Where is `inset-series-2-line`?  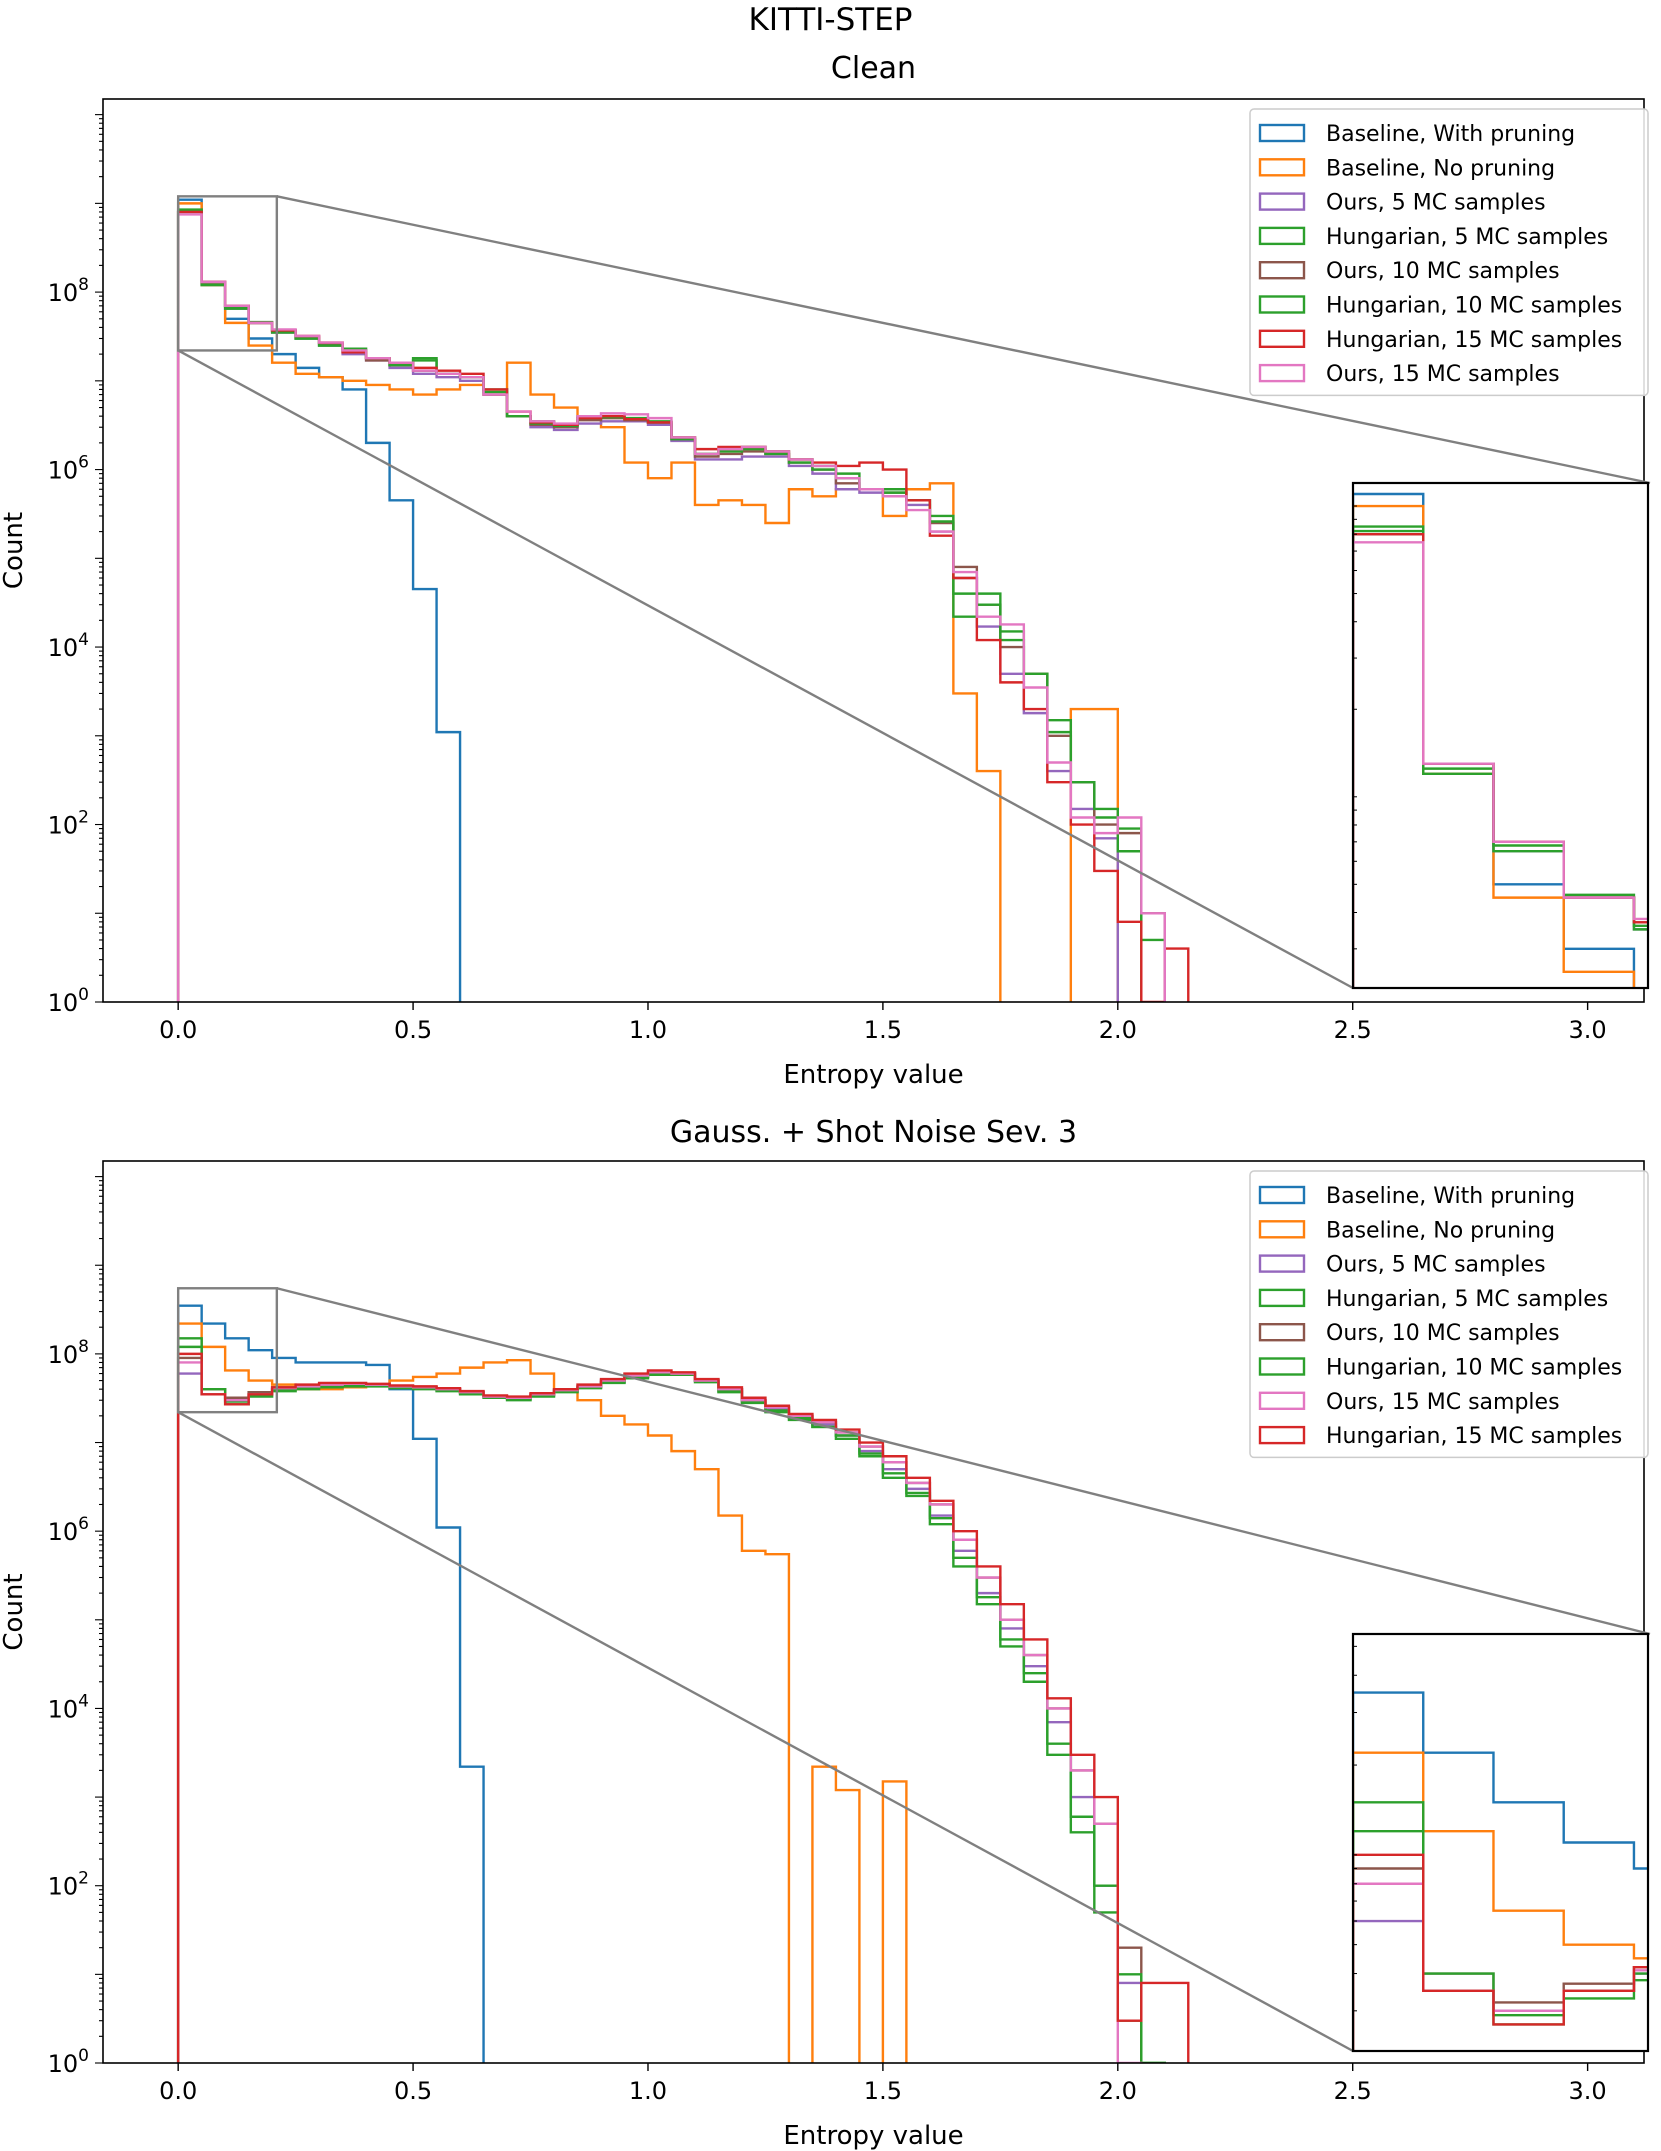
inset-series-2-line is located at coordinates (1500, 1901).